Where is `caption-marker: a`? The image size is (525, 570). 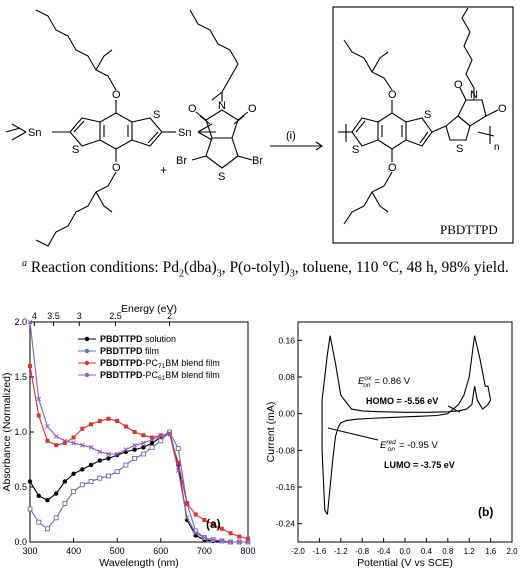 caption-marker: a is located at coordinates (24, 263).